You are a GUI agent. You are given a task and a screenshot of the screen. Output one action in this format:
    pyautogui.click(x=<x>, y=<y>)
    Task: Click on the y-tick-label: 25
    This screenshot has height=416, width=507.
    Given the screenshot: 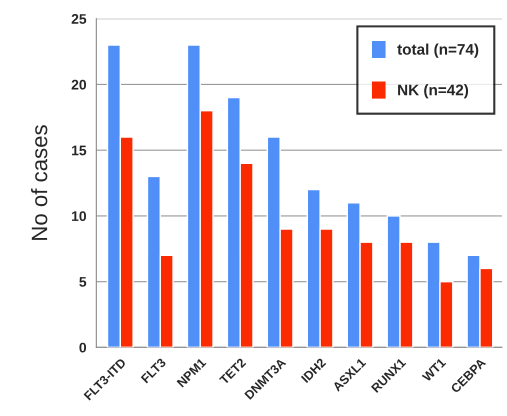 What is the action you would take?
    pyautogui.click(x=79, y=19)
    